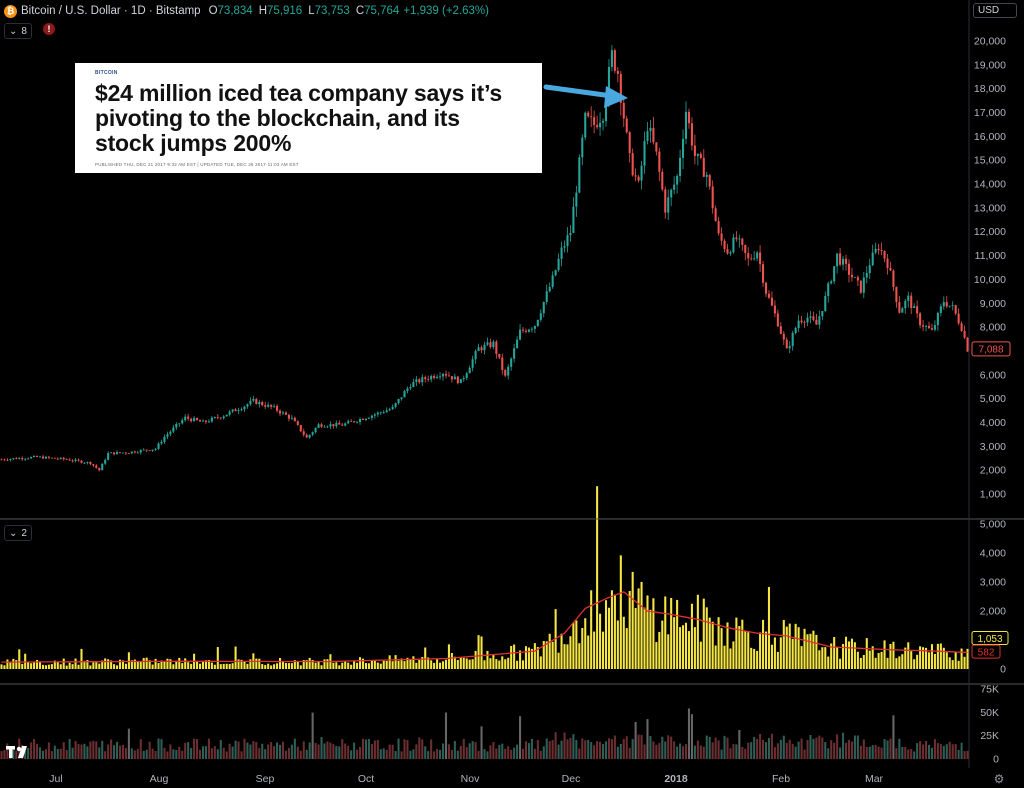  Describe the element at coordinates (49, 29) in the screenshot. I see `alert-icon: !` at that location.